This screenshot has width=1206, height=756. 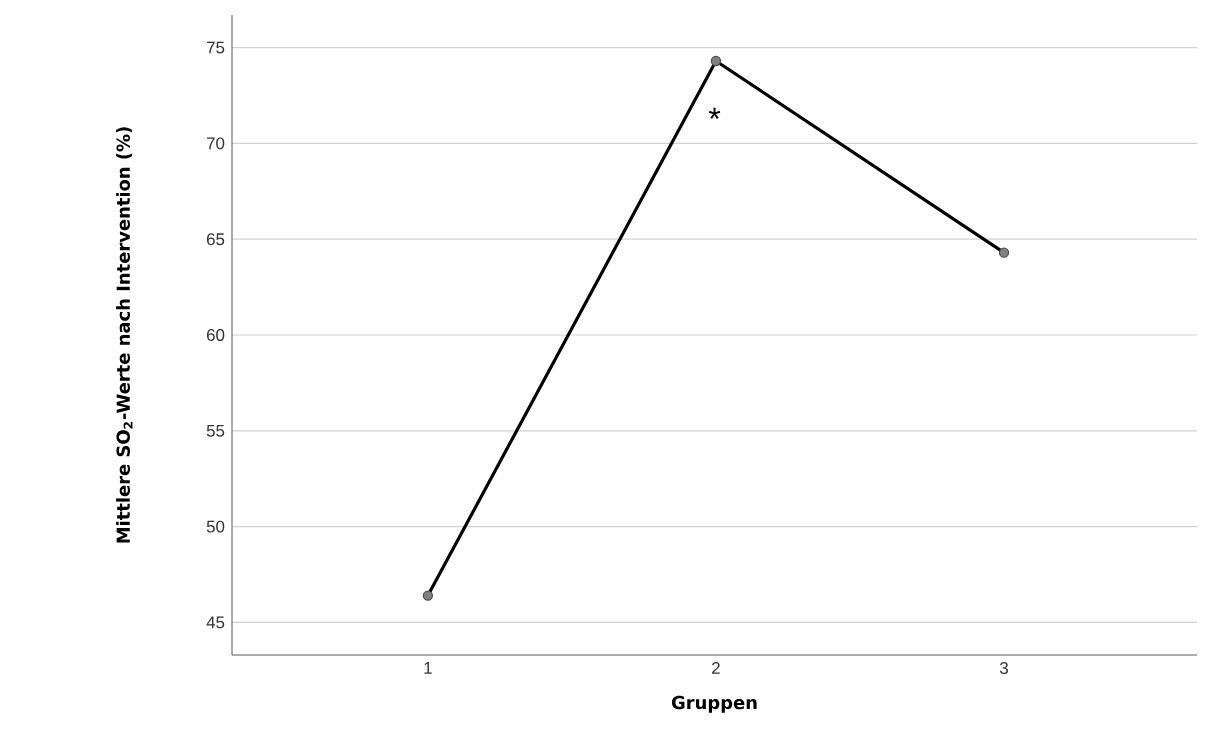 What do you see at coordinates (714, 113) in the screenshot?
I see `annotation: *` at bounding box center [714, 113].